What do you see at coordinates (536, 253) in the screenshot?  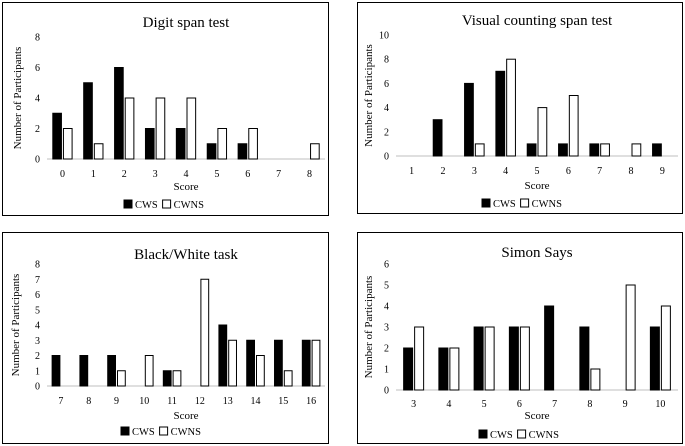 I see `chart-title: Simon Says` at bounding box center [536, 253].